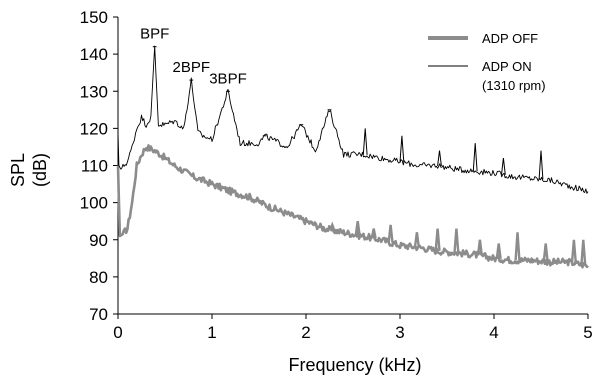 The height and width of the screenshot is (379, 601). I want to click on y-tick-label: 110, so click(94, 166).